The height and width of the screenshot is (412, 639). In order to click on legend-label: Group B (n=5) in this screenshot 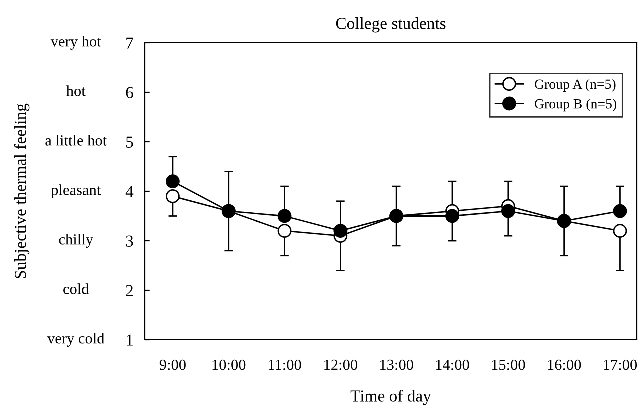, I will do `click(576, 105)`.